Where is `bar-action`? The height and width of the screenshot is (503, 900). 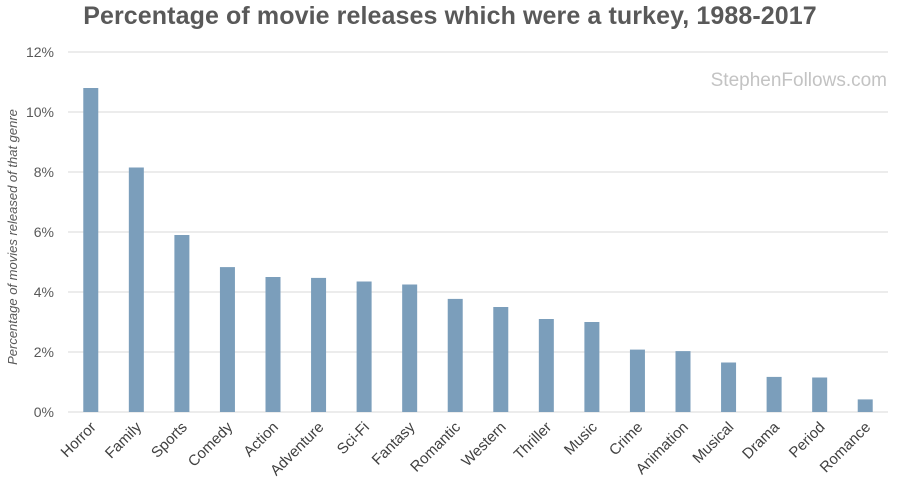
bar-action is located at coordinates (273, 344).